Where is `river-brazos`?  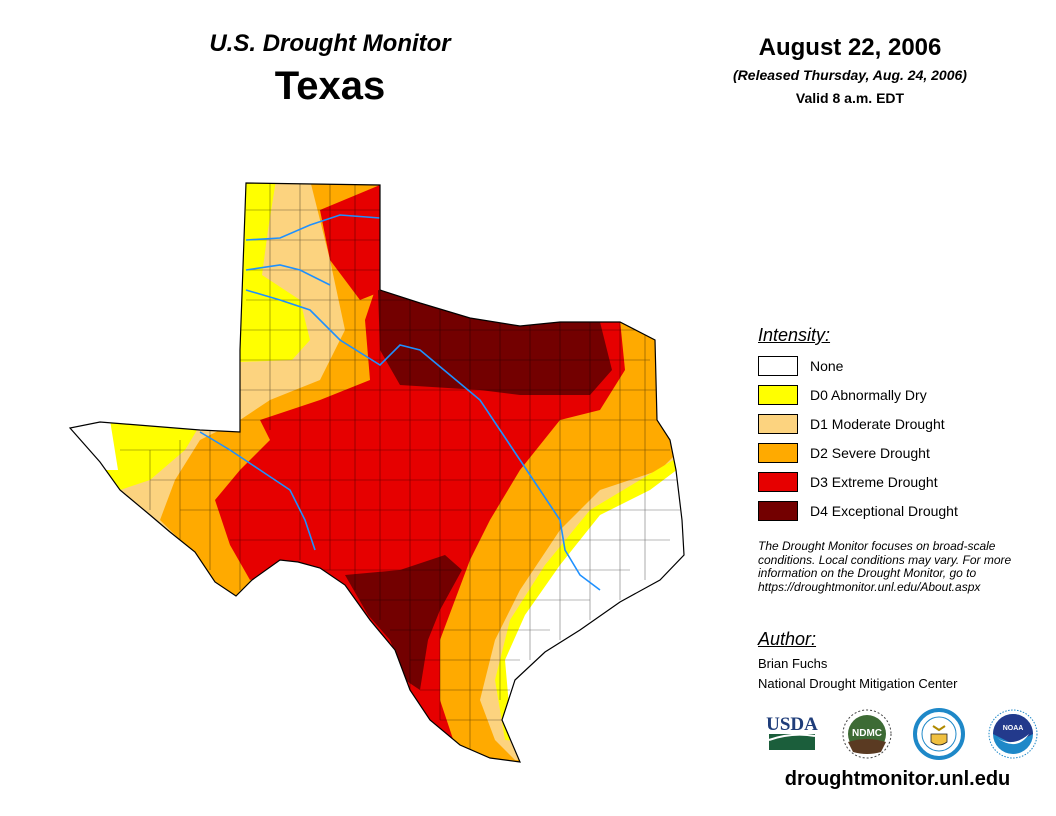
river-brazos is located at coordinates (423, 440).